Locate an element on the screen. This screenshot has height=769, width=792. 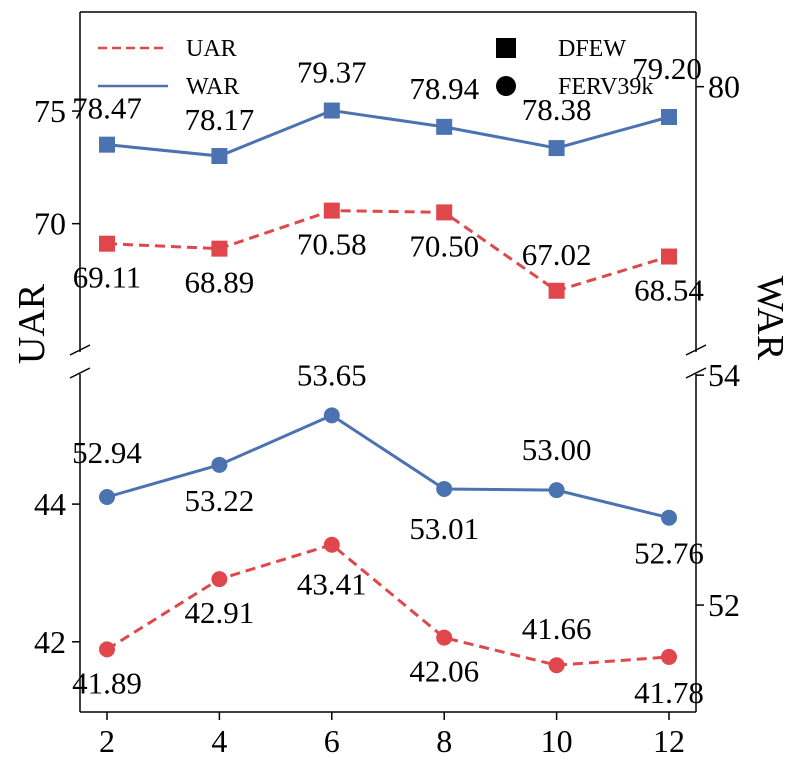
left-y-axis-label: UAR is located at coordinates (32, 323).